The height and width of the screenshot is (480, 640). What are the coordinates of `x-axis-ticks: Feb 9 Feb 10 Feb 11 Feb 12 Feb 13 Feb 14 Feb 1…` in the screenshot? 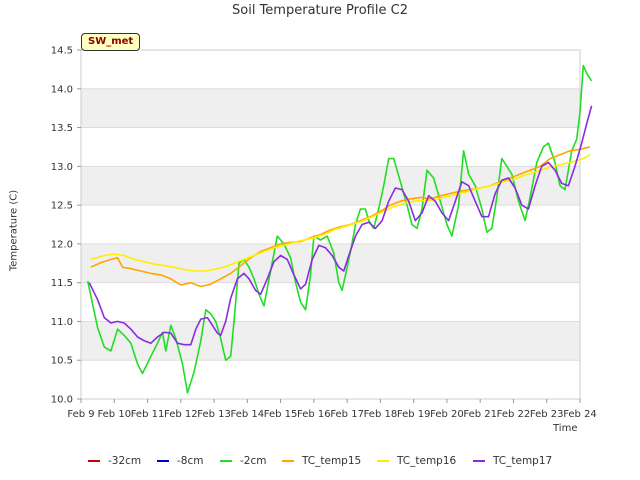 It's located at (332, 409).